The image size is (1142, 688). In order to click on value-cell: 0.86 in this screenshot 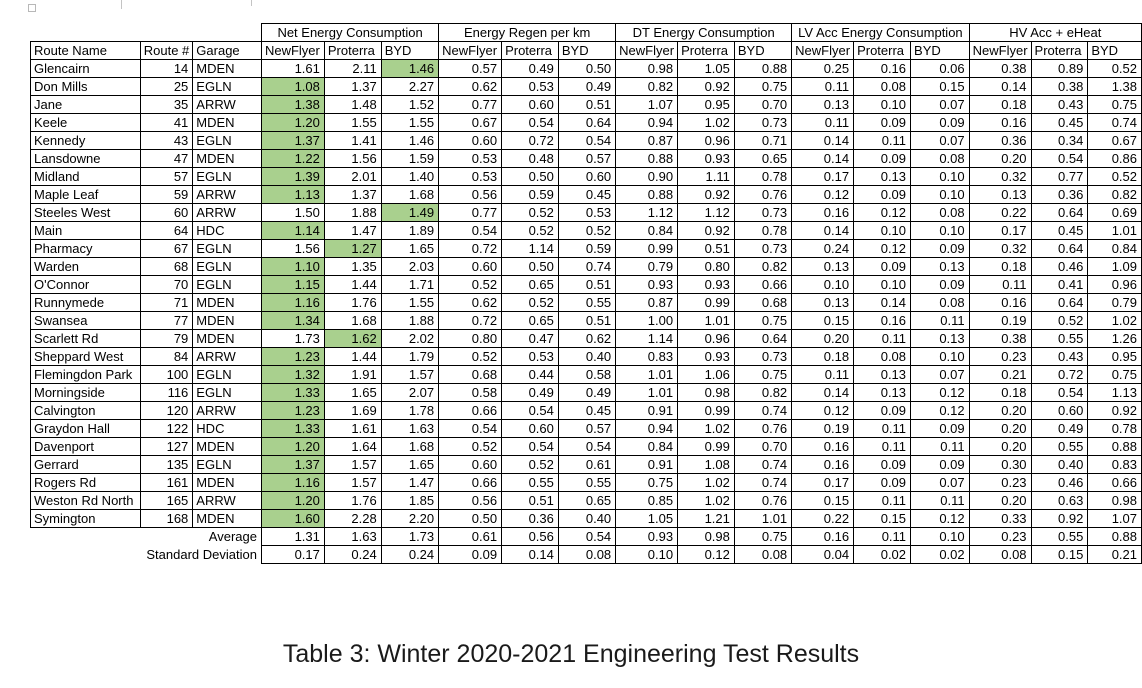, I will do `click(1114, 158)`.